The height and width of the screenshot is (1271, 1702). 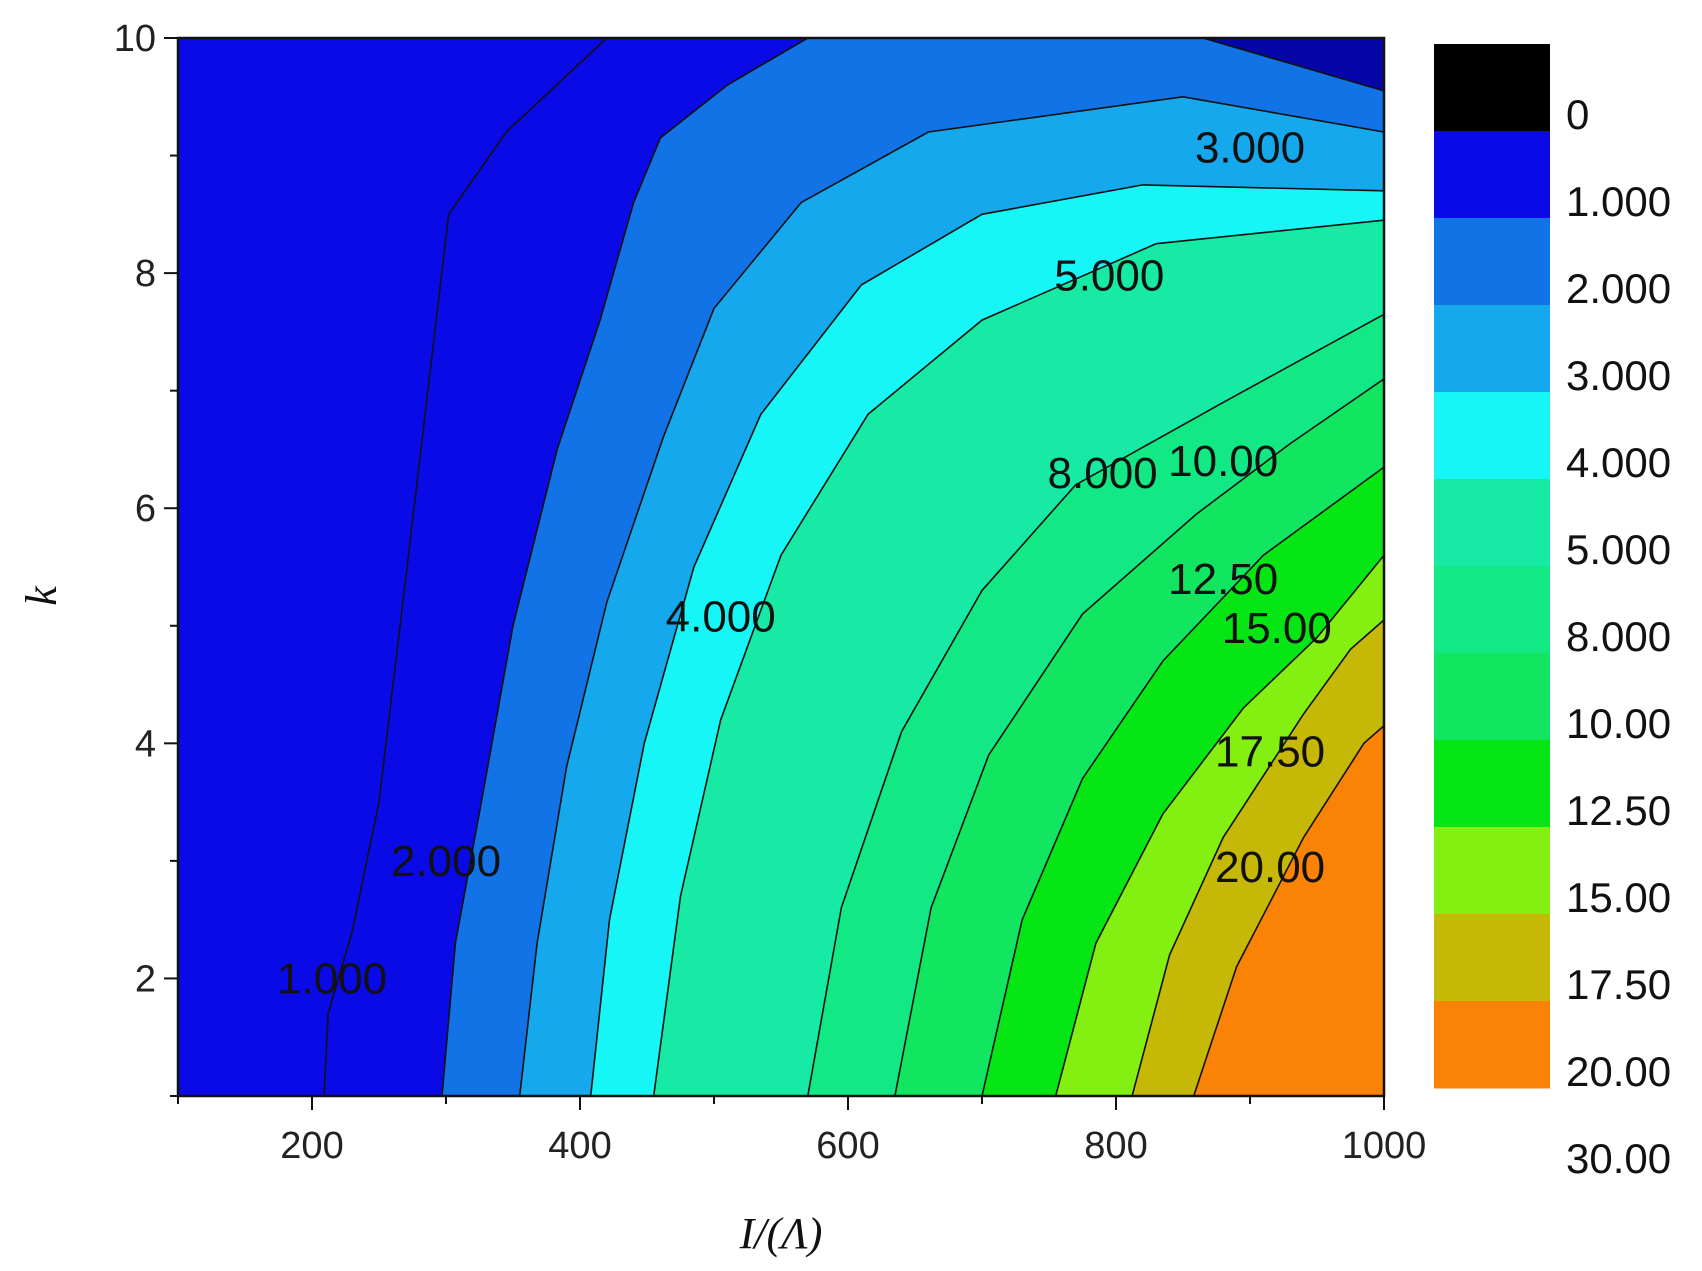 I want to click on x-tick-label: 800, so click(x=1115, y=1146).